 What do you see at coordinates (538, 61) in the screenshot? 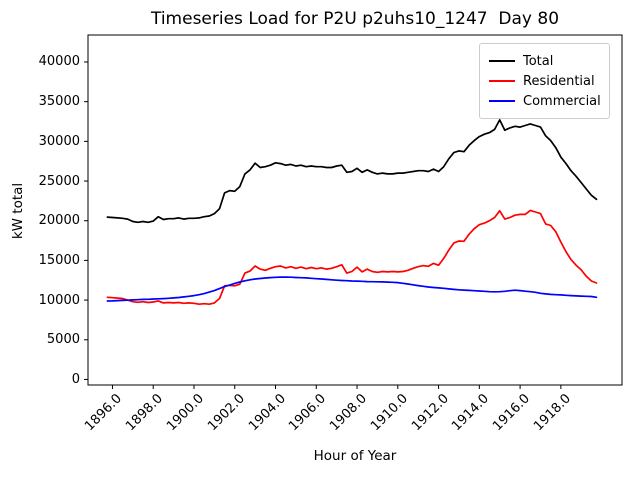
I see `legend-label-total: Total` at bounding box center [538, 61].